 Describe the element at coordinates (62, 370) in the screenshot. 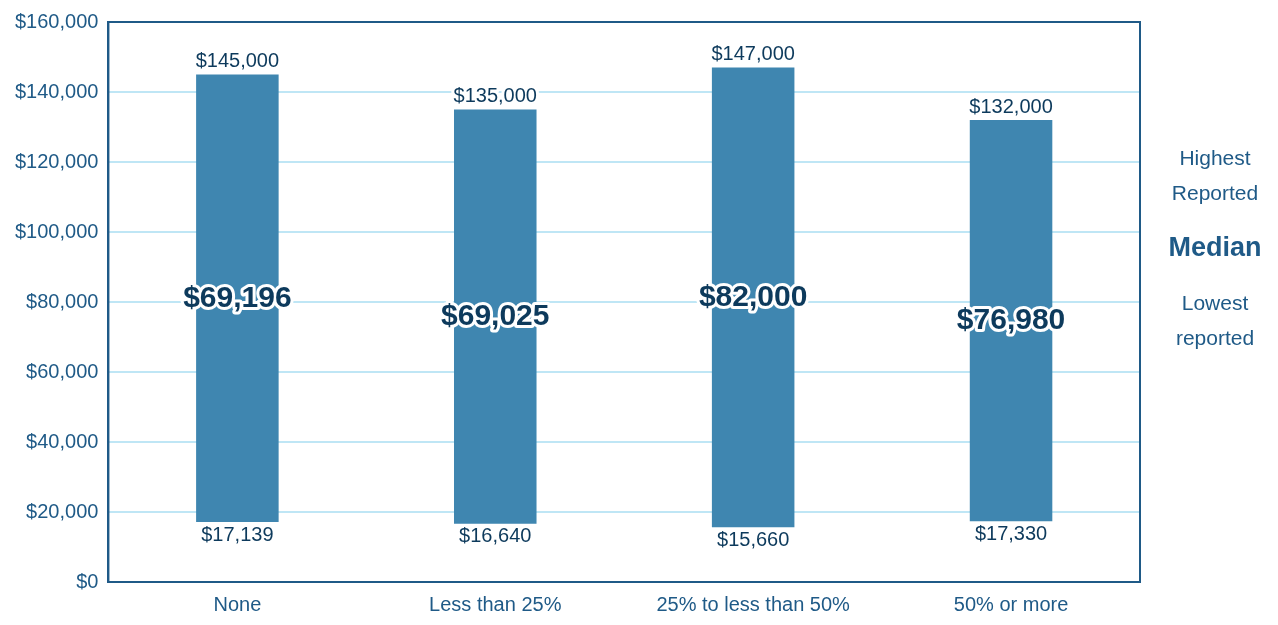

I see `y-tick-label: $60,000` at that location.